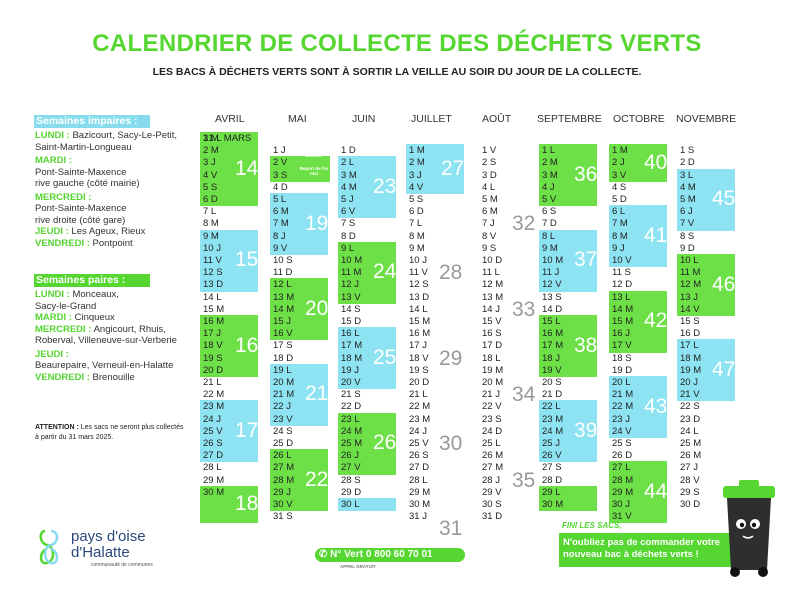 This screenshot has height=595, width=794. What do you see at coordinates (210, 187) in the screenshot?
I see `day-cell: 5 S` at bounding box center [210, 187].